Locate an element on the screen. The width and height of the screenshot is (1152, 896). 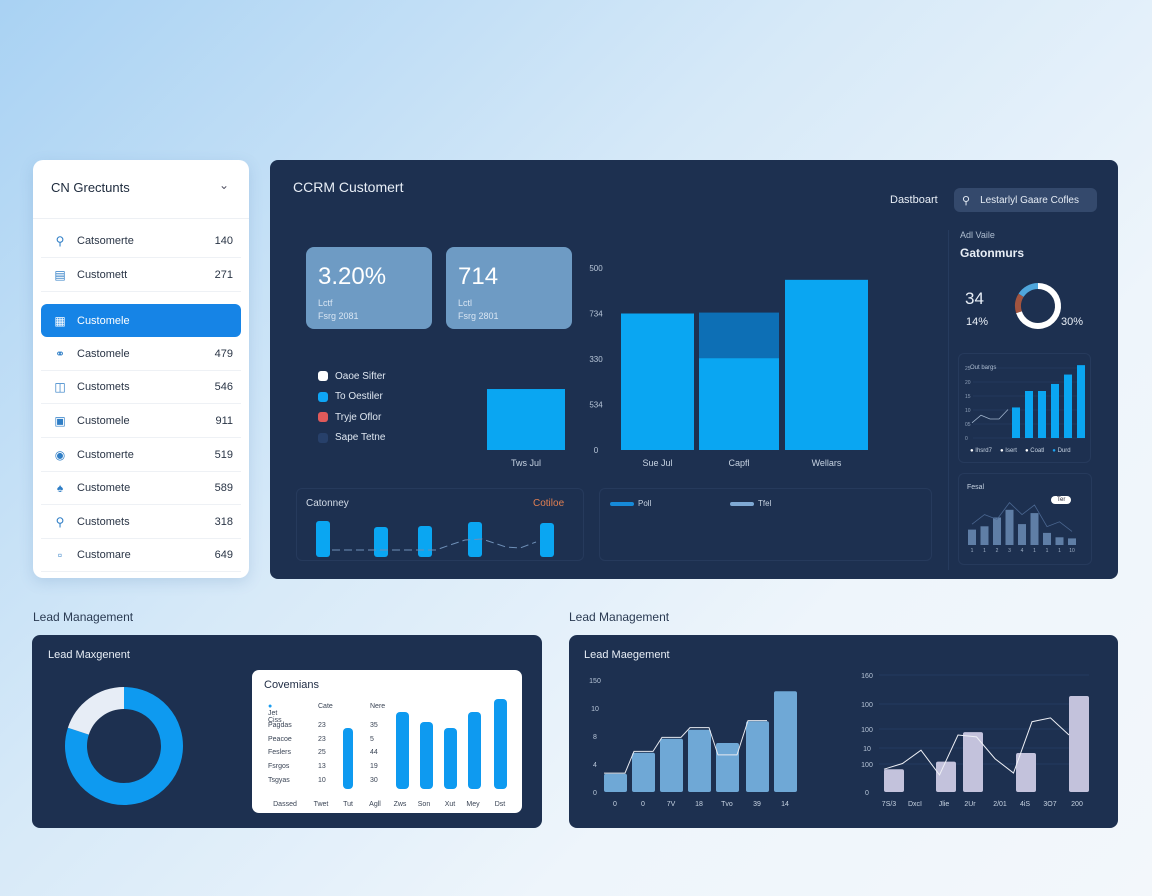
y-tick-label: 500 is located at coordinates (596, 268).